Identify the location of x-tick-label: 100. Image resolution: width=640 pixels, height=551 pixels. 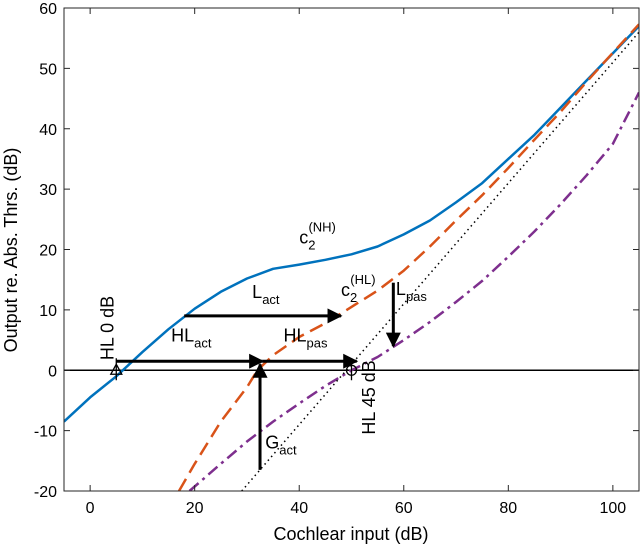
(613, 508).